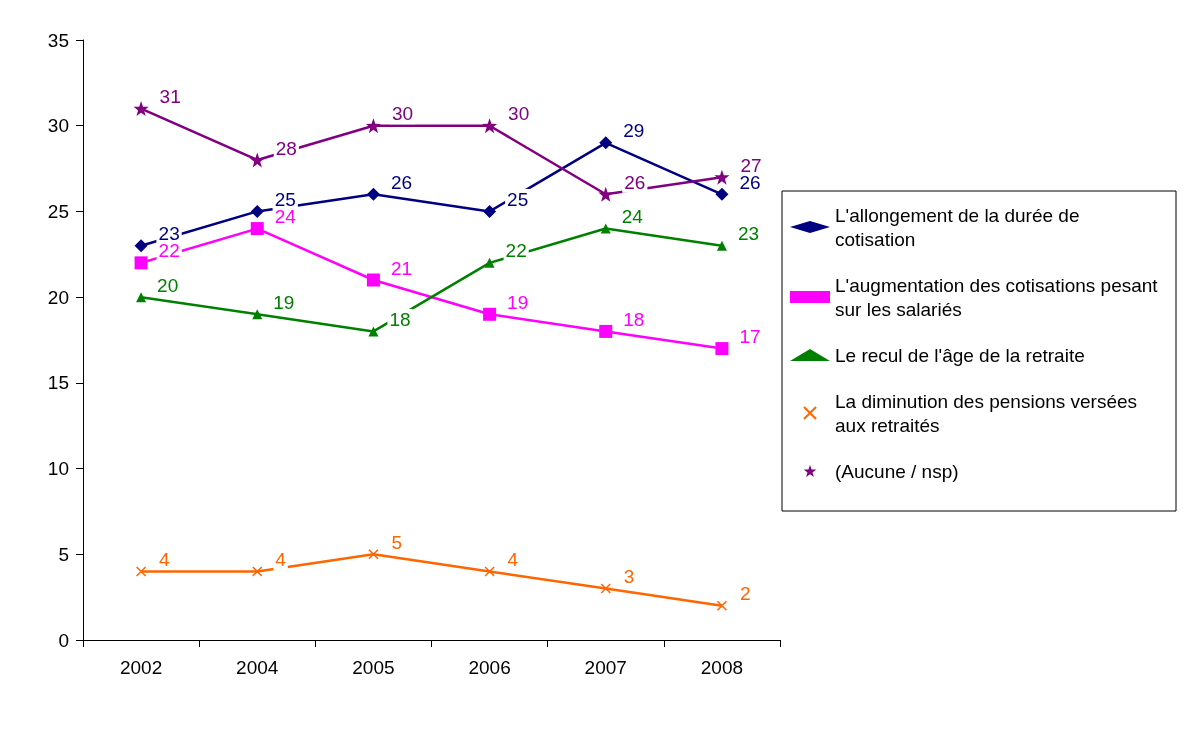 The width and height of the screenshot is (1186, 731). Describe the element at coordinates (745, 594) in the screenshot. I see `data-label: 2` at that location.